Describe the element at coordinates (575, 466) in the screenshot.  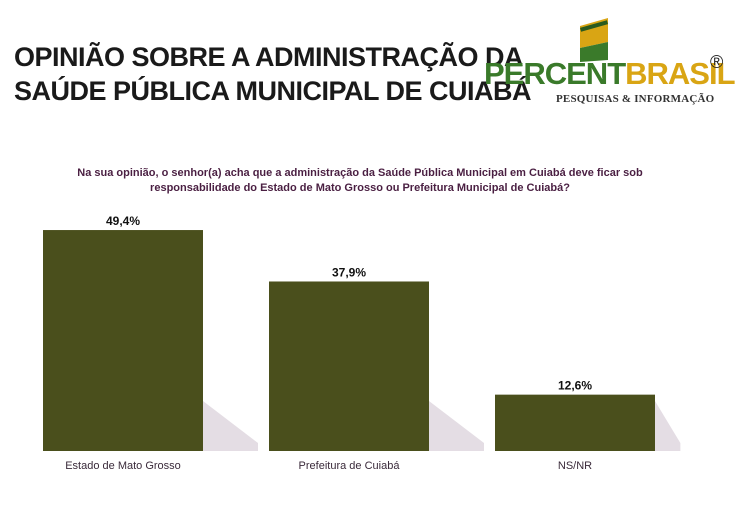
I see `x-tick-label: NS/NR` at that location.